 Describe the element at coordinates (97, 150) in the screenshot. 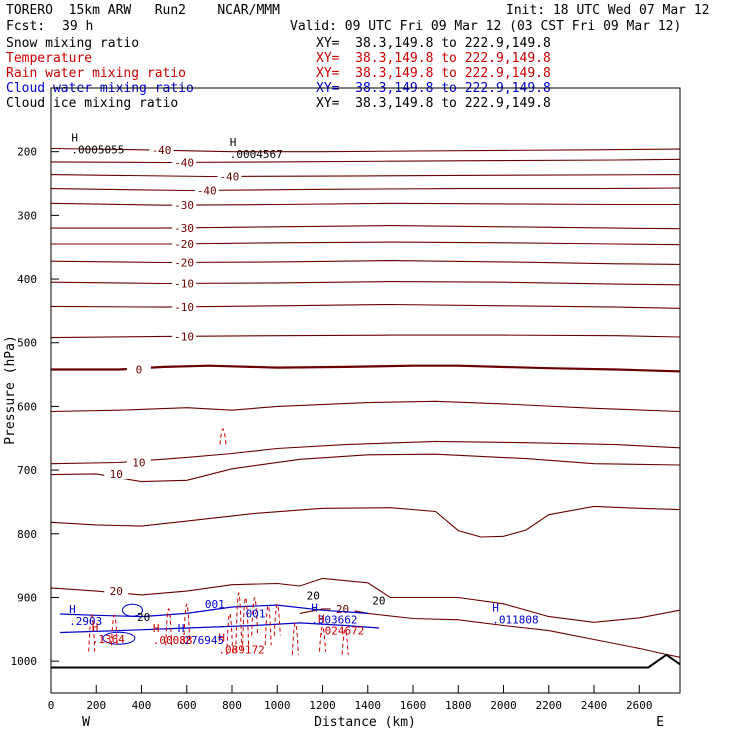

I see `extremum-value: .0005055` at that location.